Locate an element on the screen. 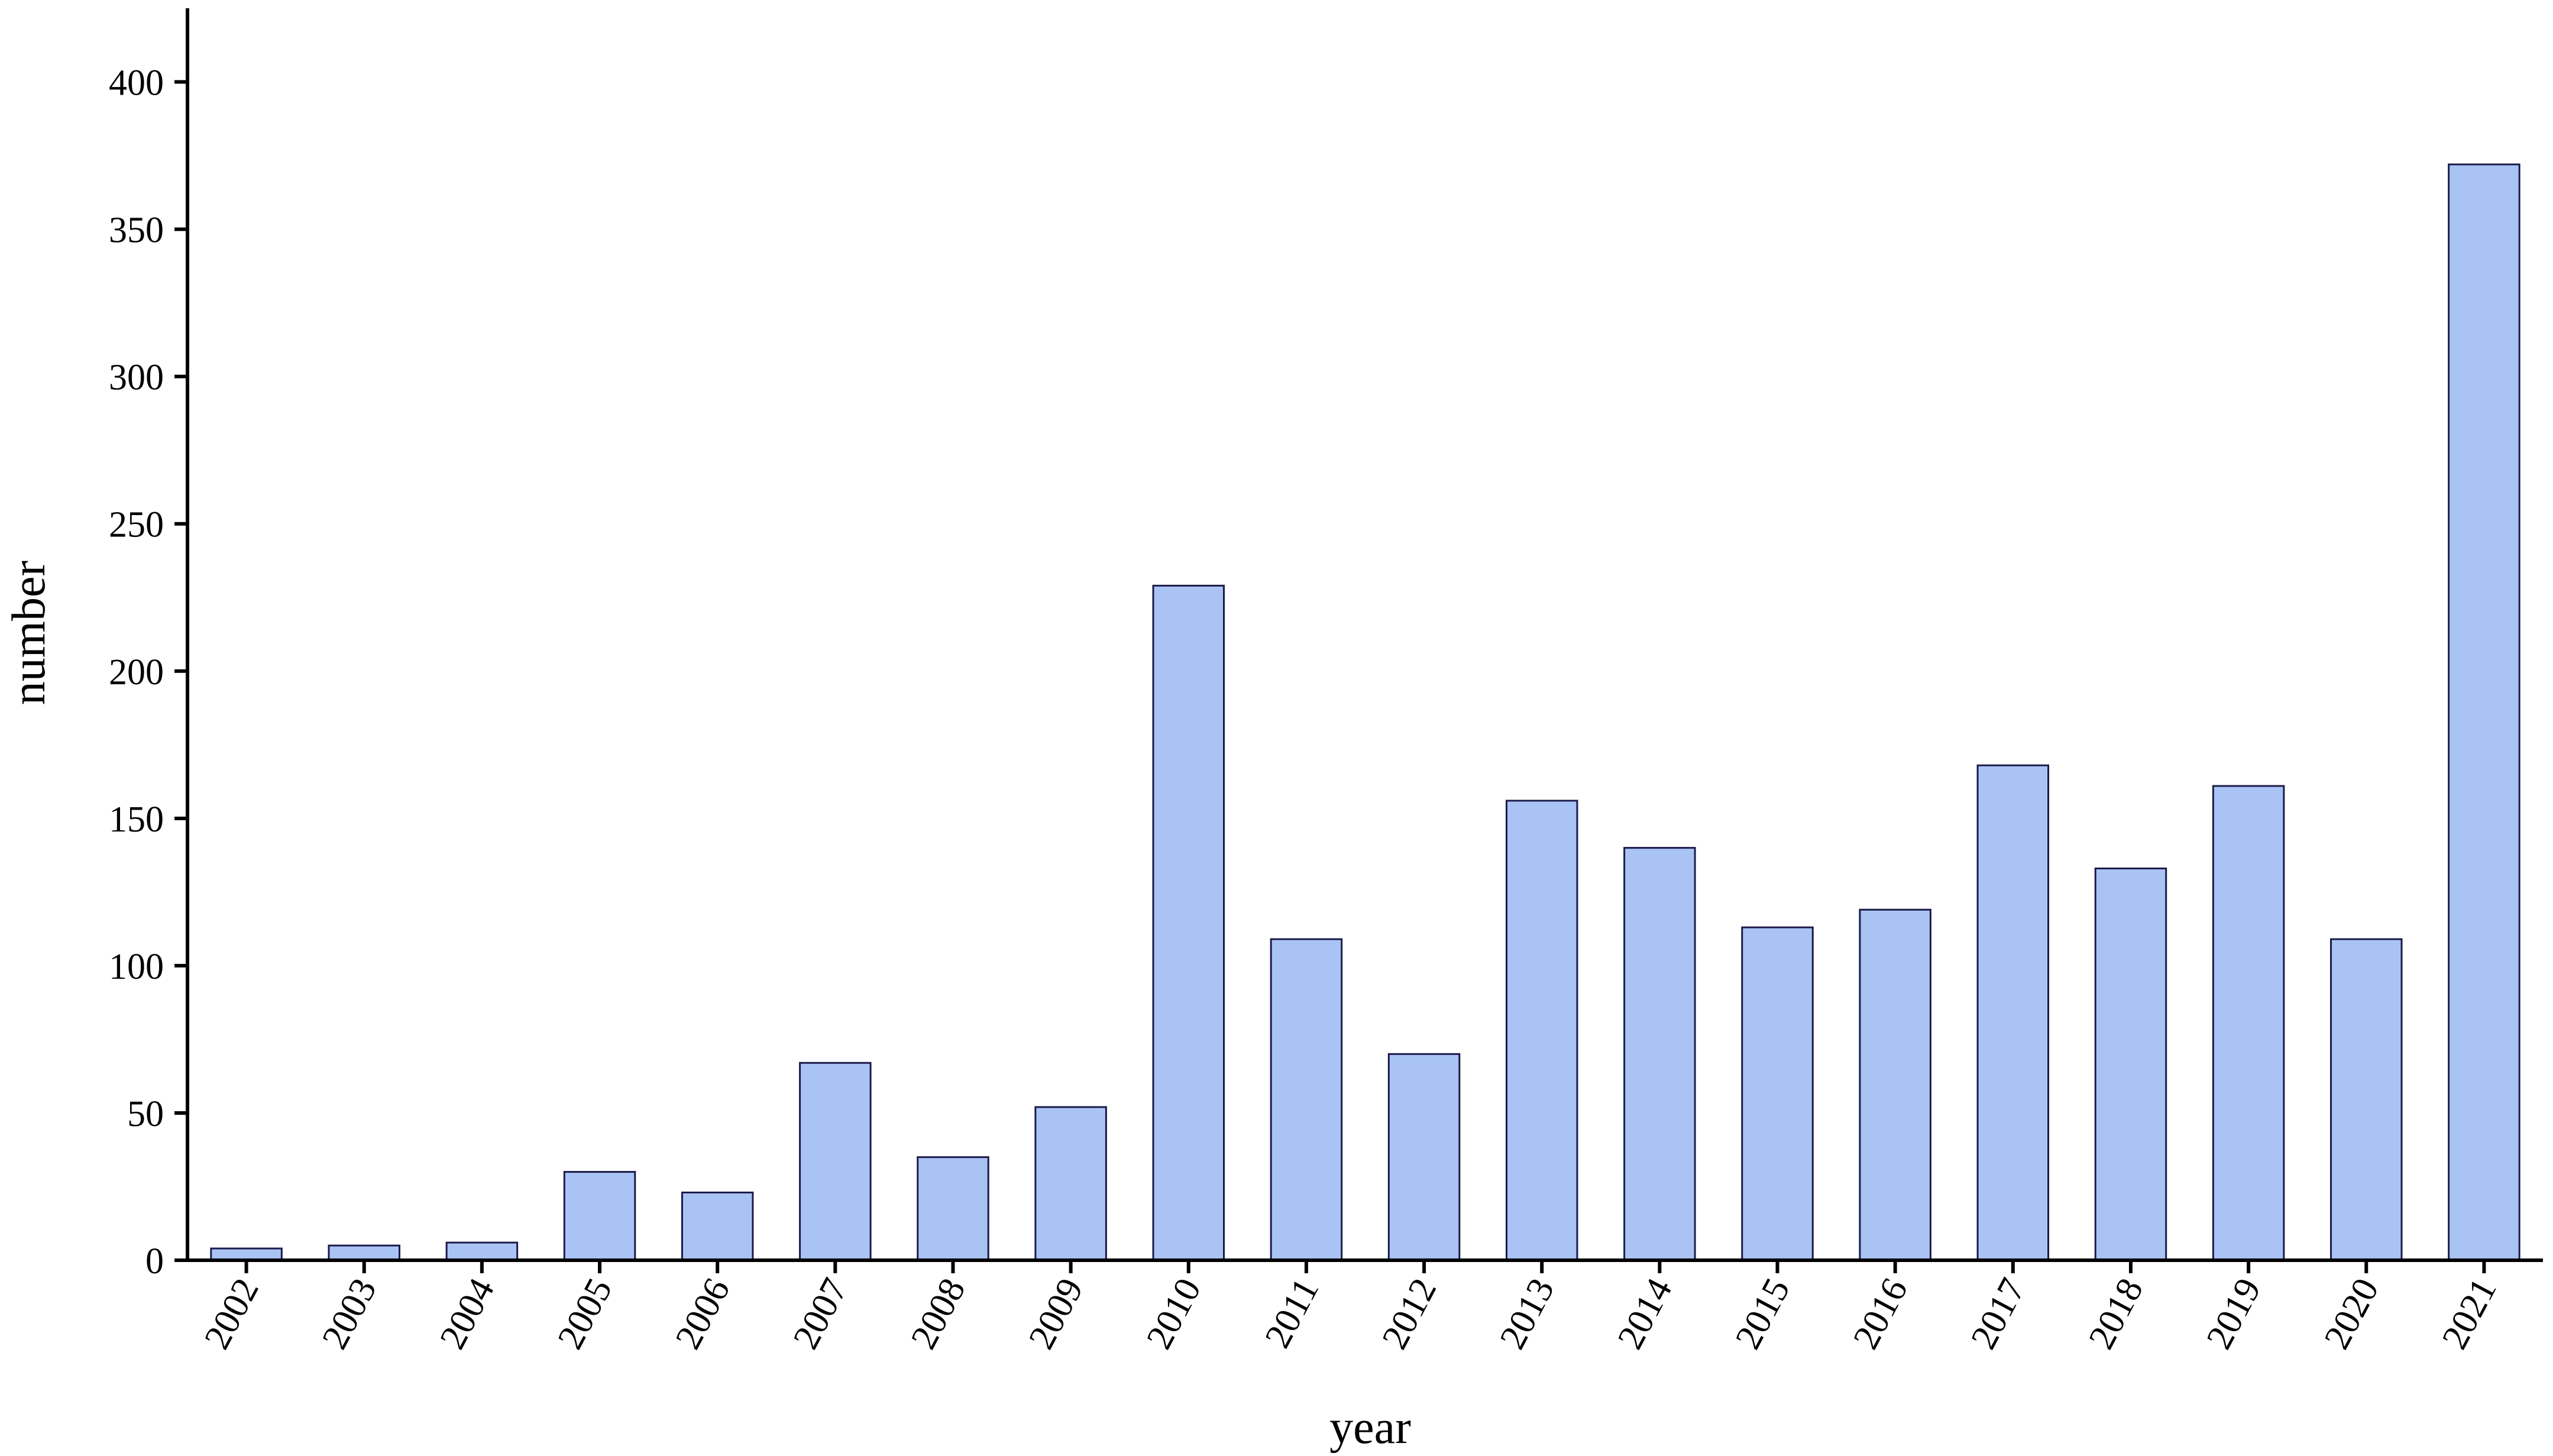  y-tick-label: 200 is located at coordinates (136, 673).